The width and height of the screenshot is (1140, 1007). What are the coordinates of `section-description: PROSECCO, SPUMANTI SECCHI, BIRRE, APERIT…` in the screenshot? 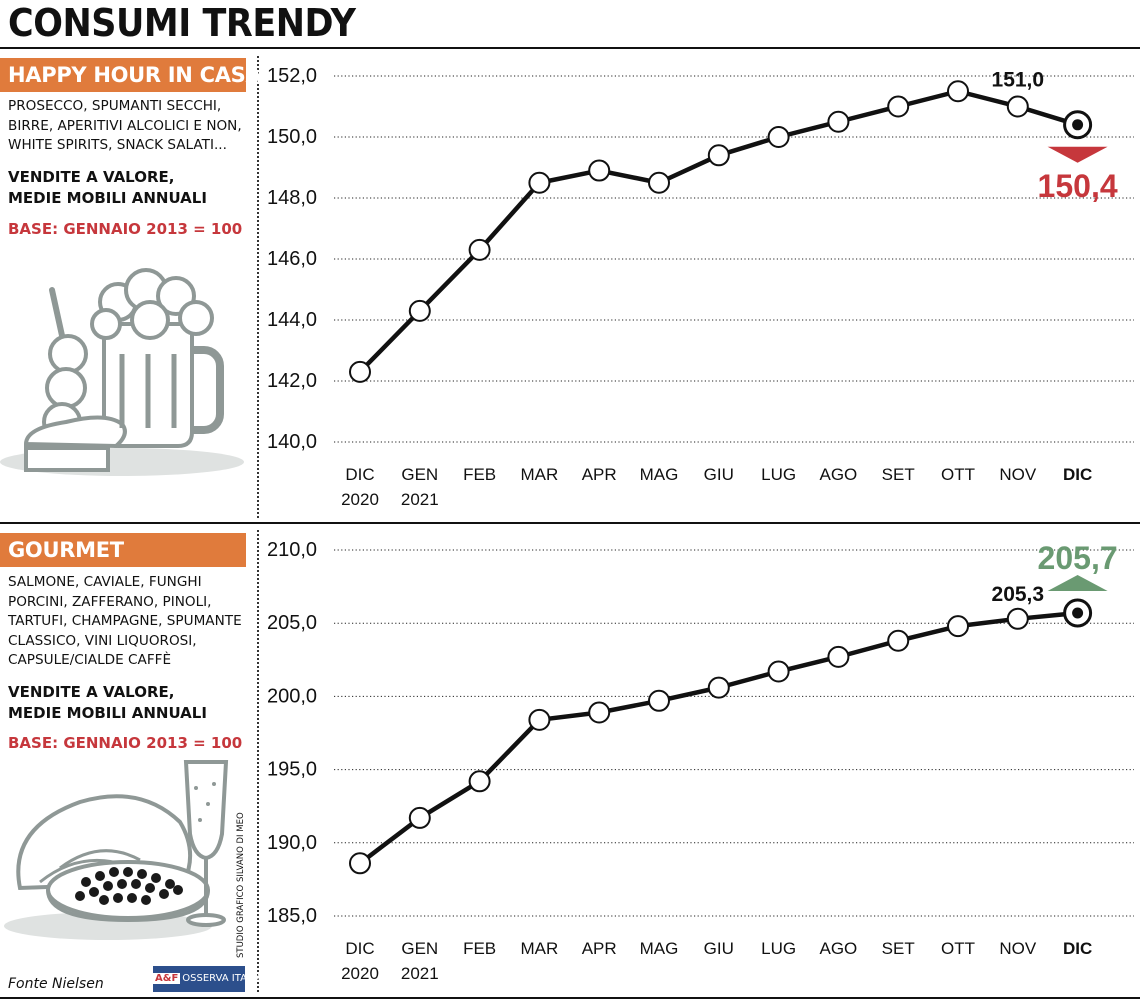 It's located at (130, 126).